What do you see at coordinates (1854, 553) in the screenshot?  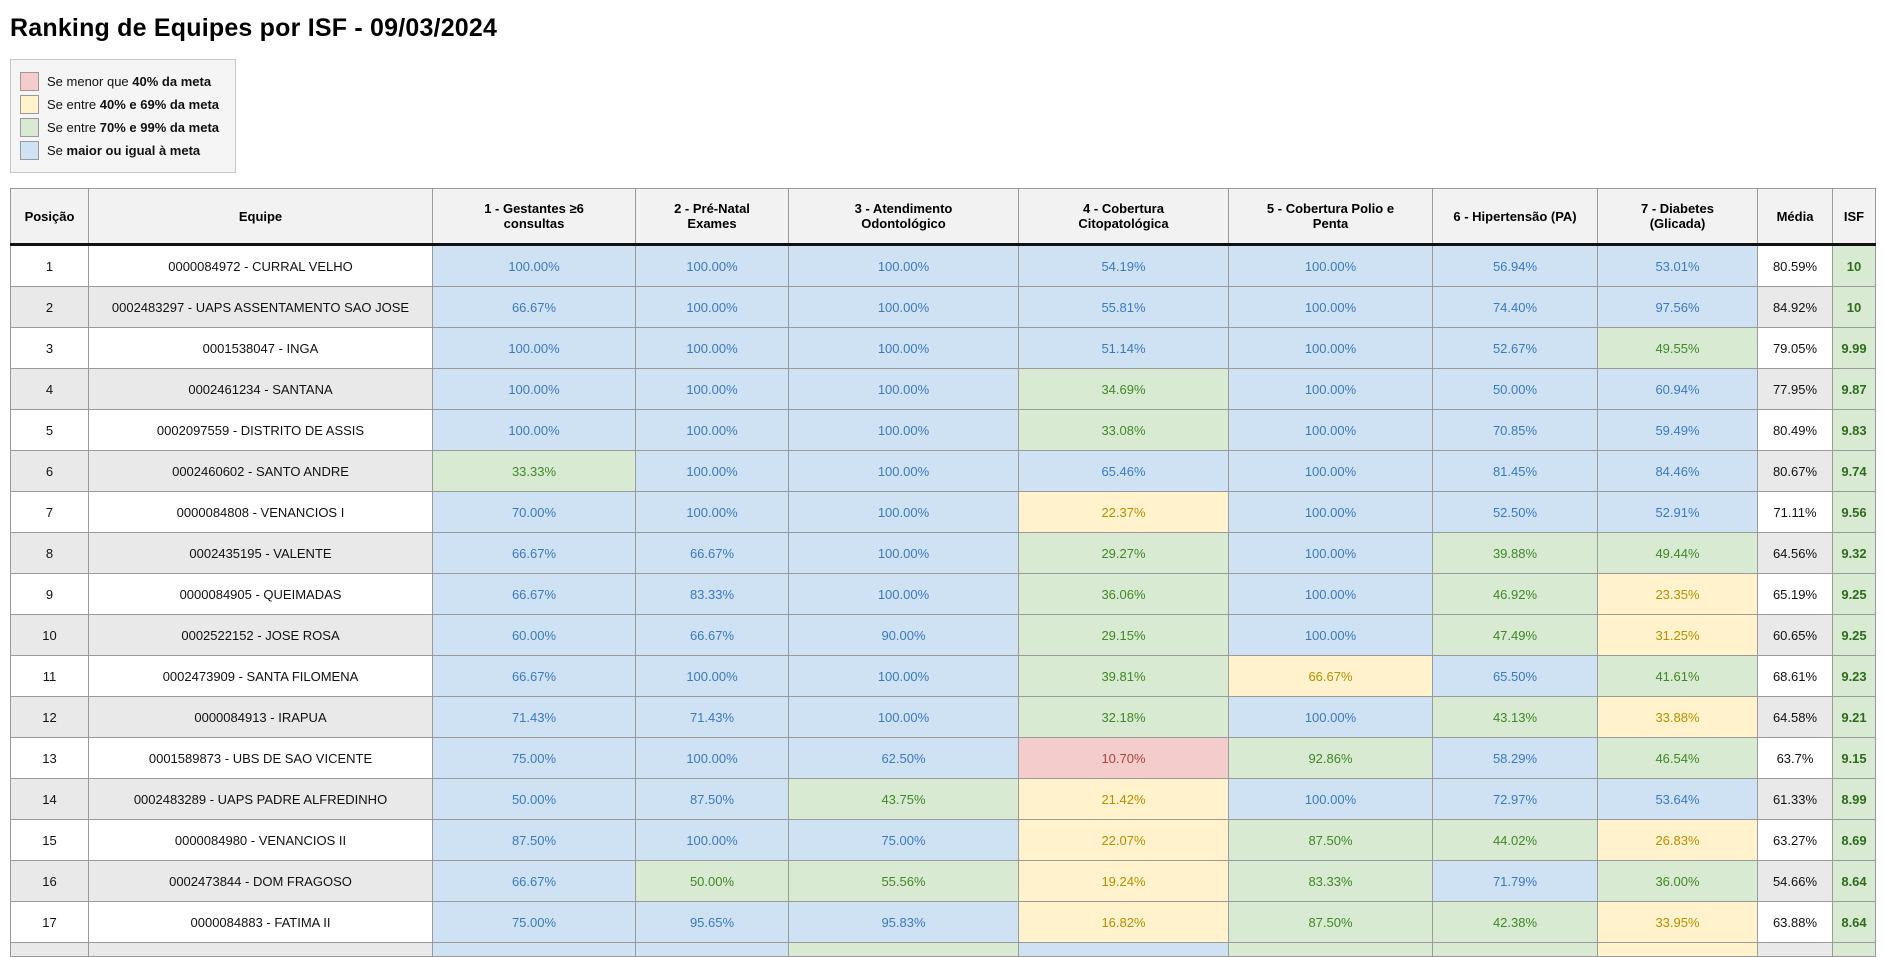 I see `isf-cell: 9.32` at bounding box center [1854, 553].